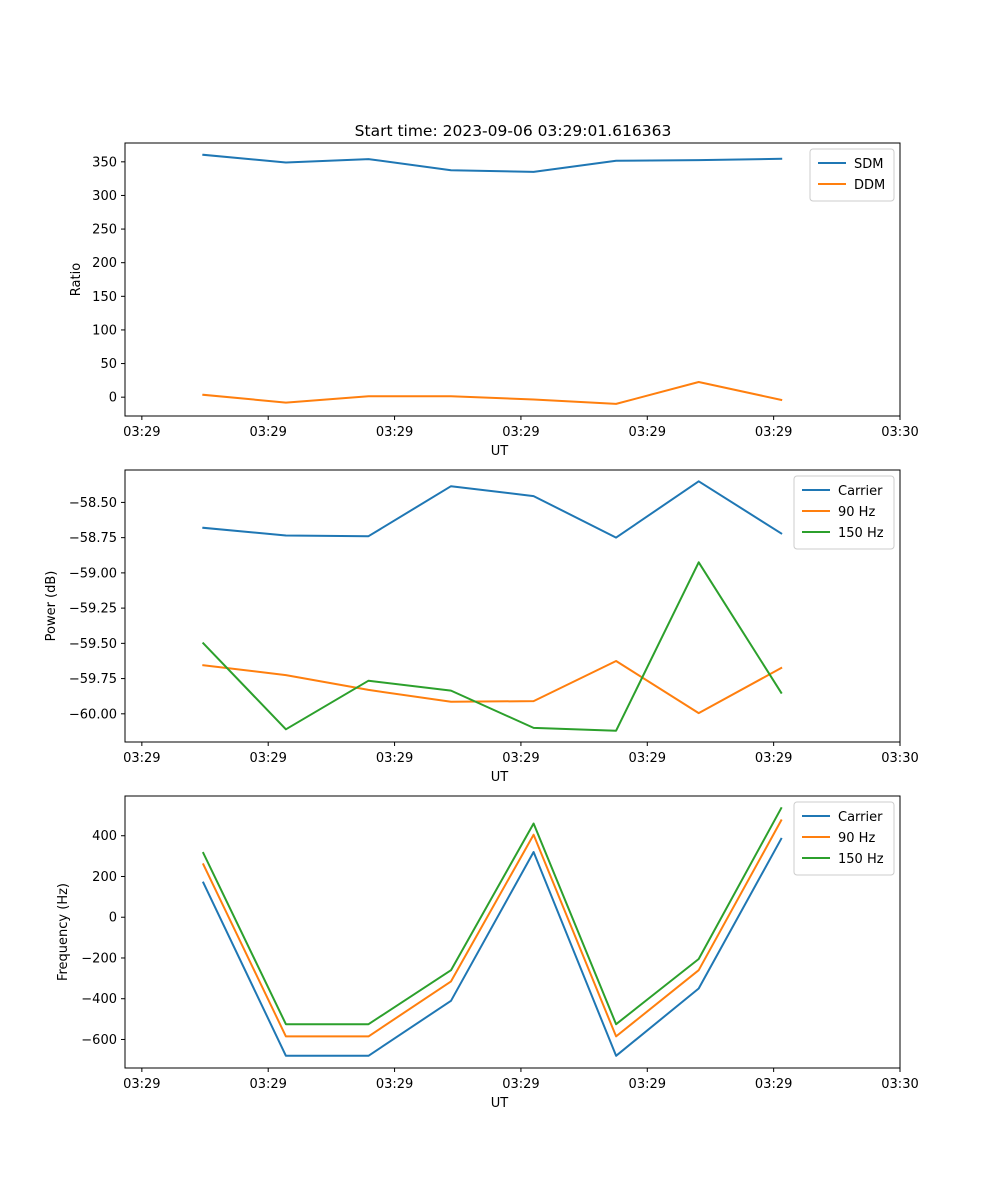 The width and height of the screenshot is (1000, 1200). What do you see at coordinates (51, 606) in the screenshot?
I see `y-axis-label: Power (dB)` at bounding box center [51, 606].